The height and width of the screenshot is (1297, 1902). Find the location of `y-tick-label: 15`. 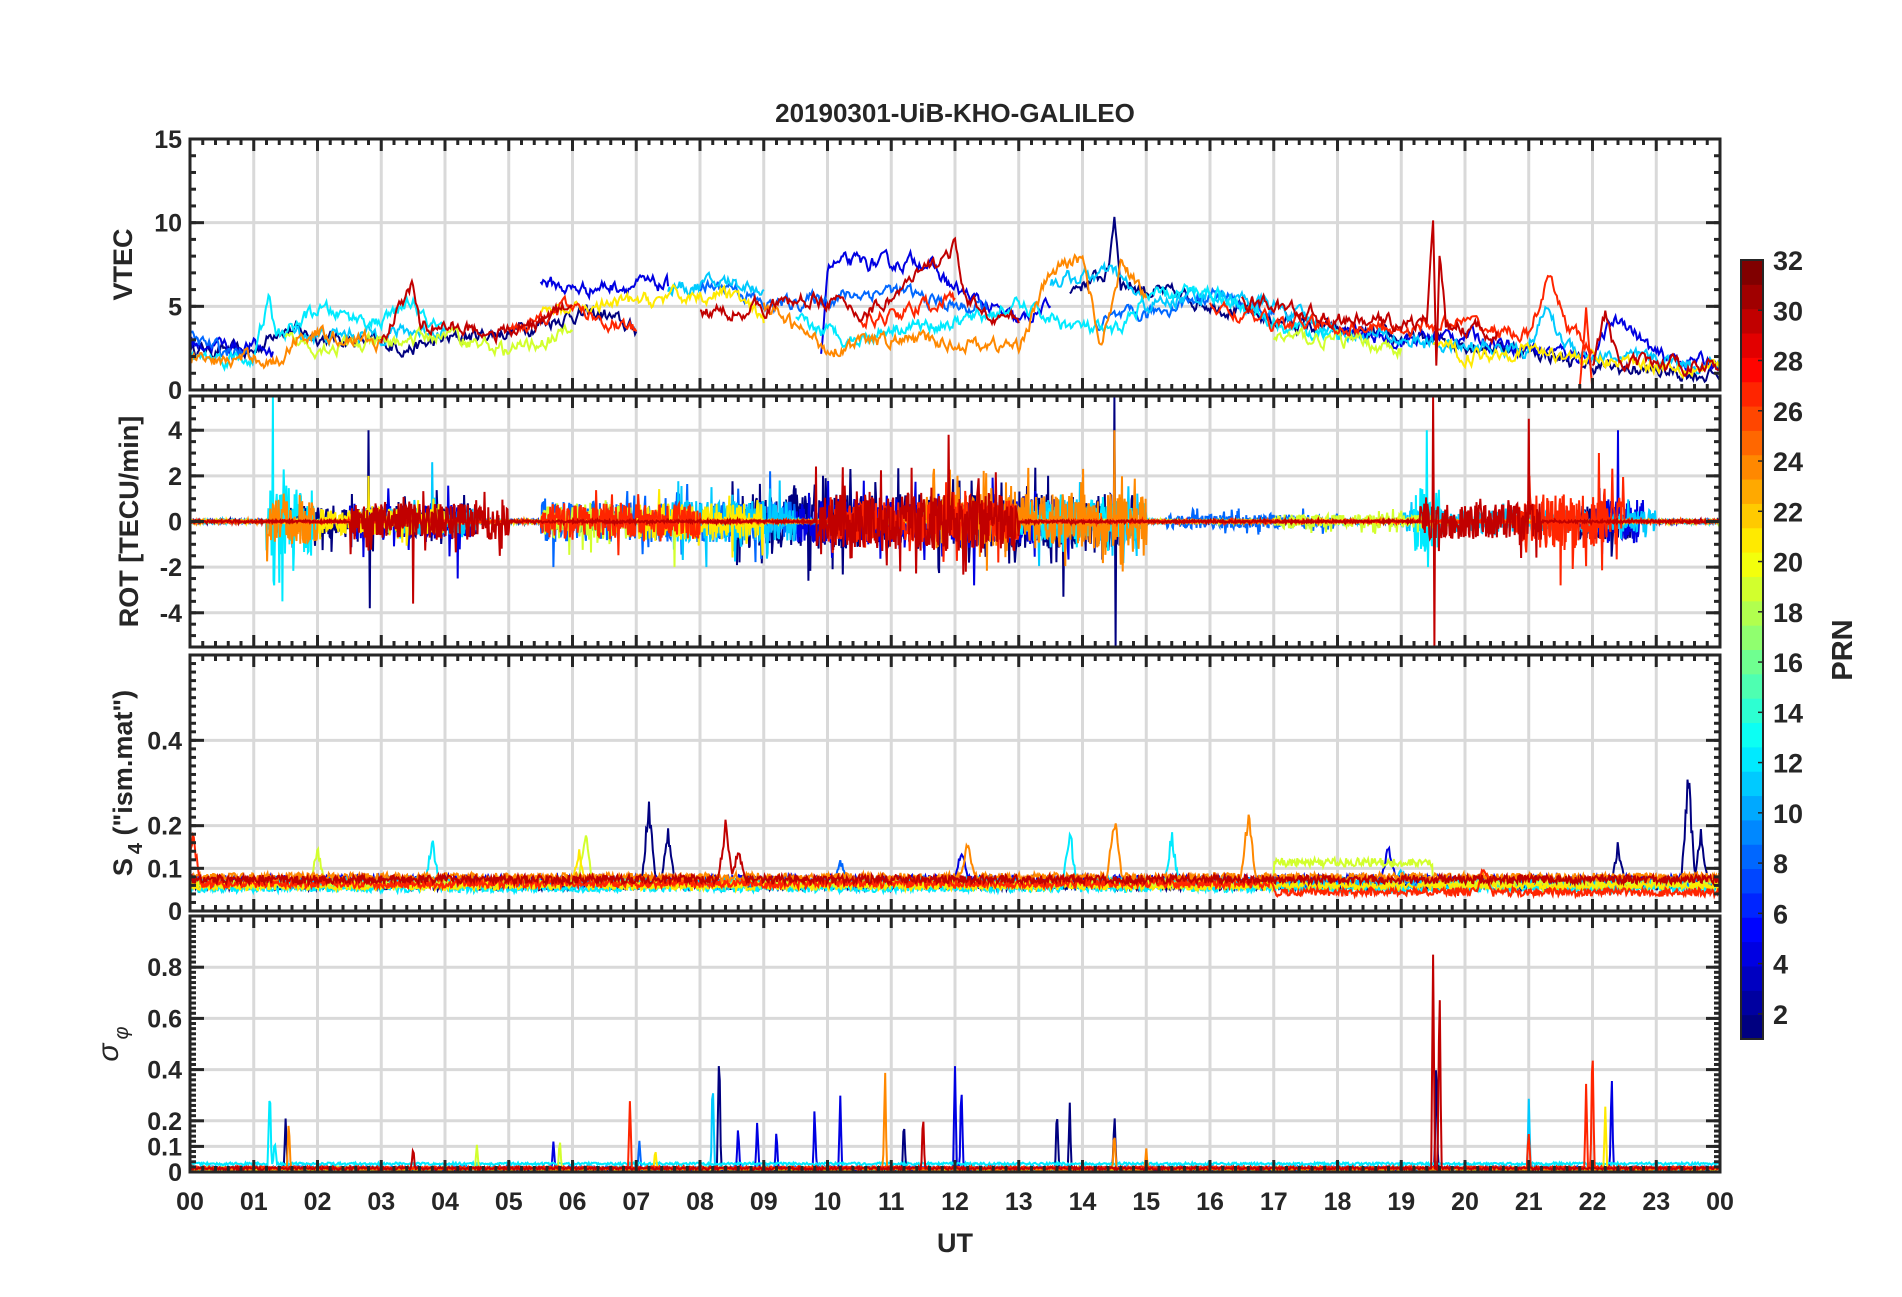

y-tick-label: 15 is located at coordinates (168, 140).